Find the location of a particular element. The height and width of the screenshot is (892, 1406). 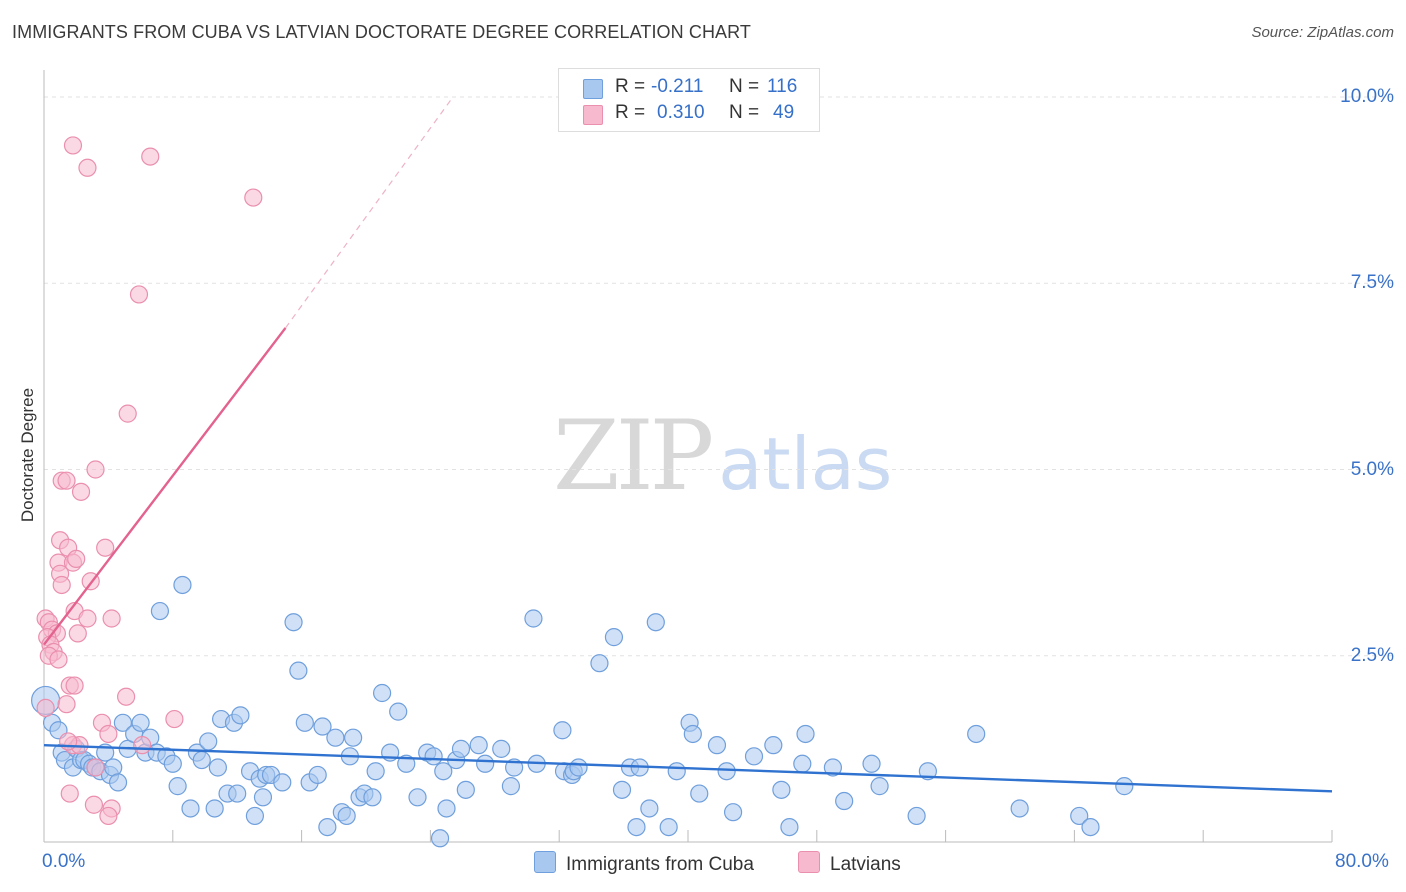

legend-r-value-cuba: -0.211 is located at coordinates (677, 86).